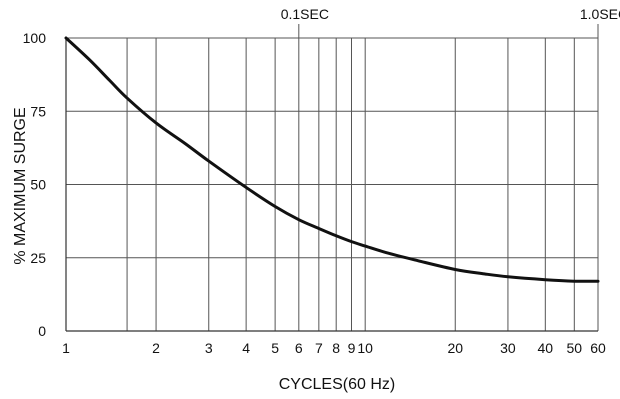 The width and height of the screenshot is (620, 399). What do you see at coordinates (575, 348) in the screenshot?
I see `x-tick-label: 50` at bounding box center [575, 348].